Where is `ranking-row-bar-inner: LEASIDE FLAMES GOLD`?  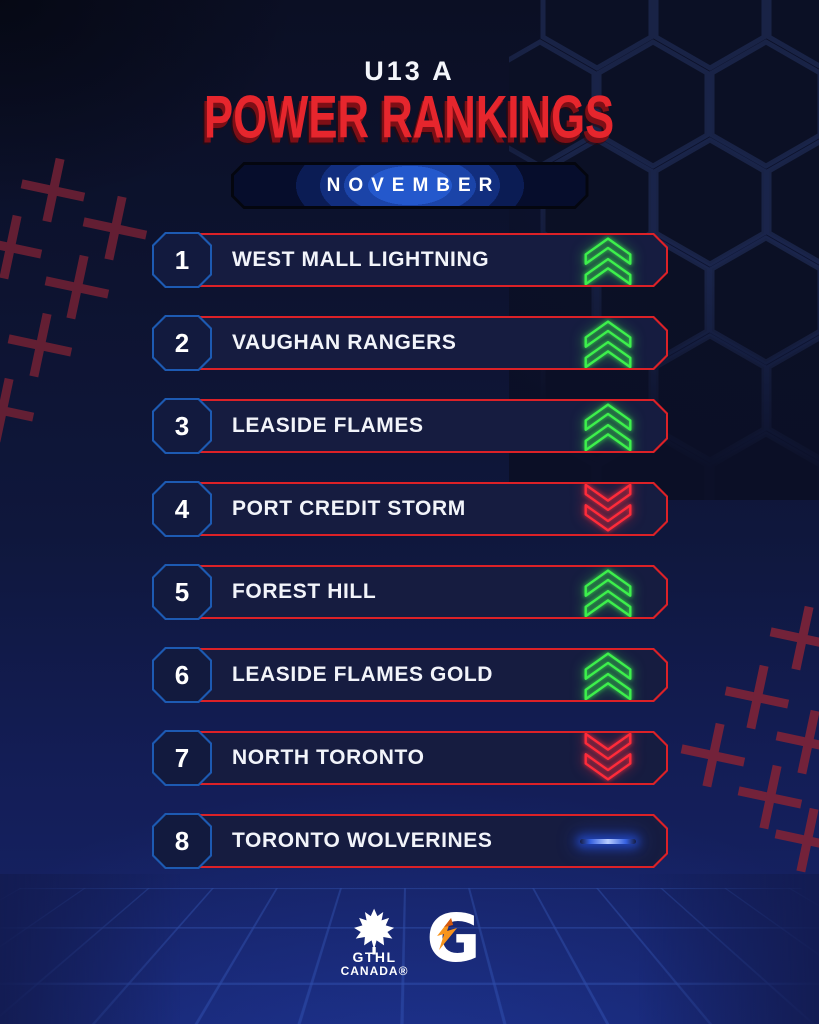
ranking-row-bar-inner: LEASIDE FLAMES GOLD is located at coordinates (424, 675).